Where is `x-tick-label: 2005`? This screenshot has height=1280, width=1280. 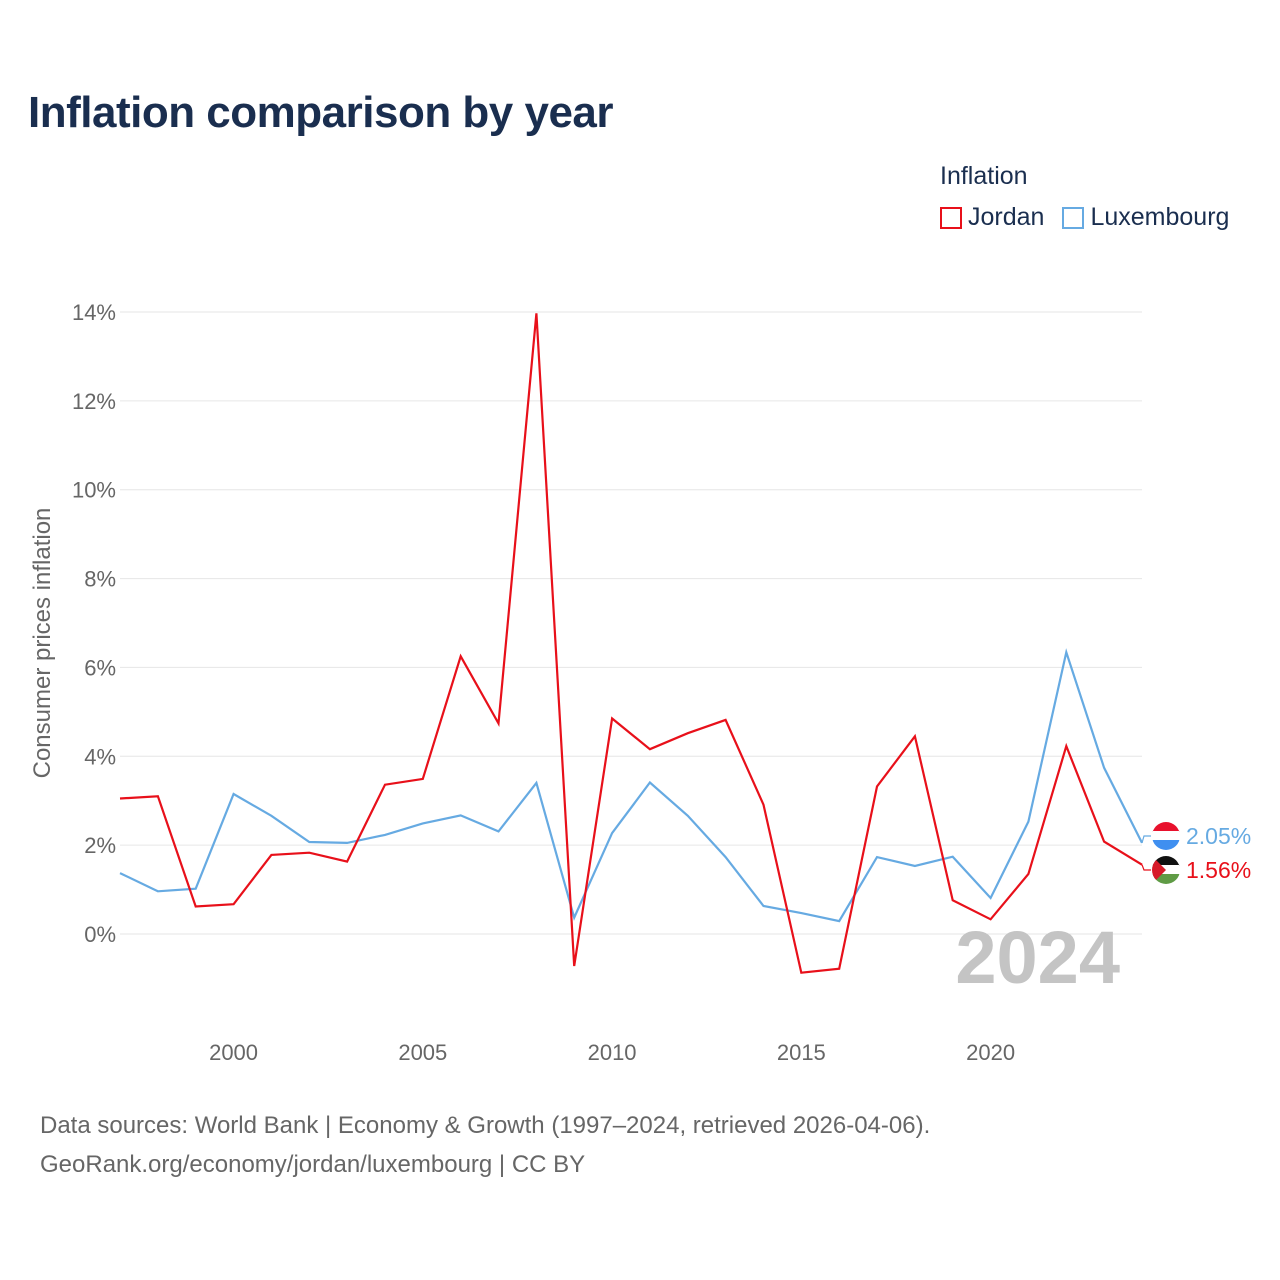
x-tick-label: 2005 is located at coordinates (422, 1052).